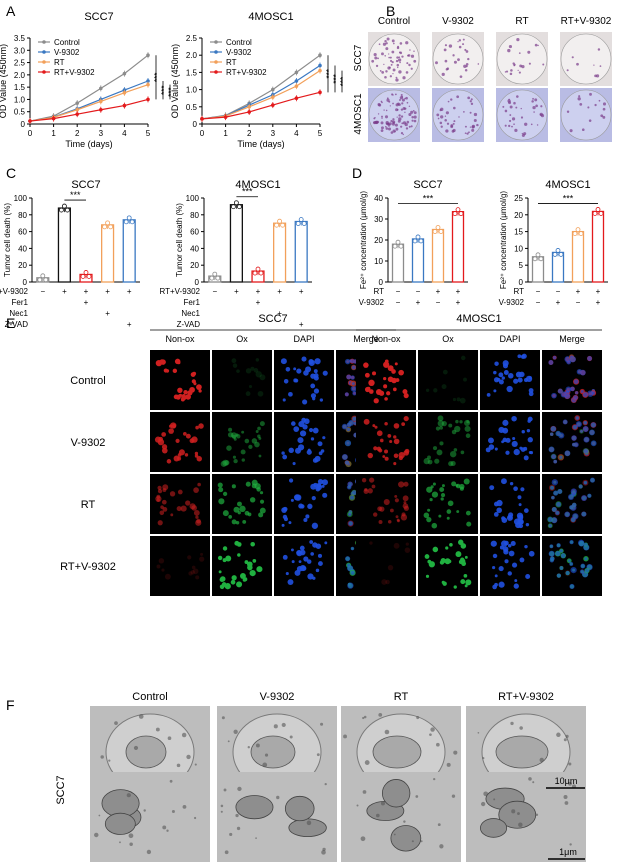 This screenshot has width=621, height=866. Describe the element at coordinates (261, 105) in the screenshot. I see `series-line` at that location.